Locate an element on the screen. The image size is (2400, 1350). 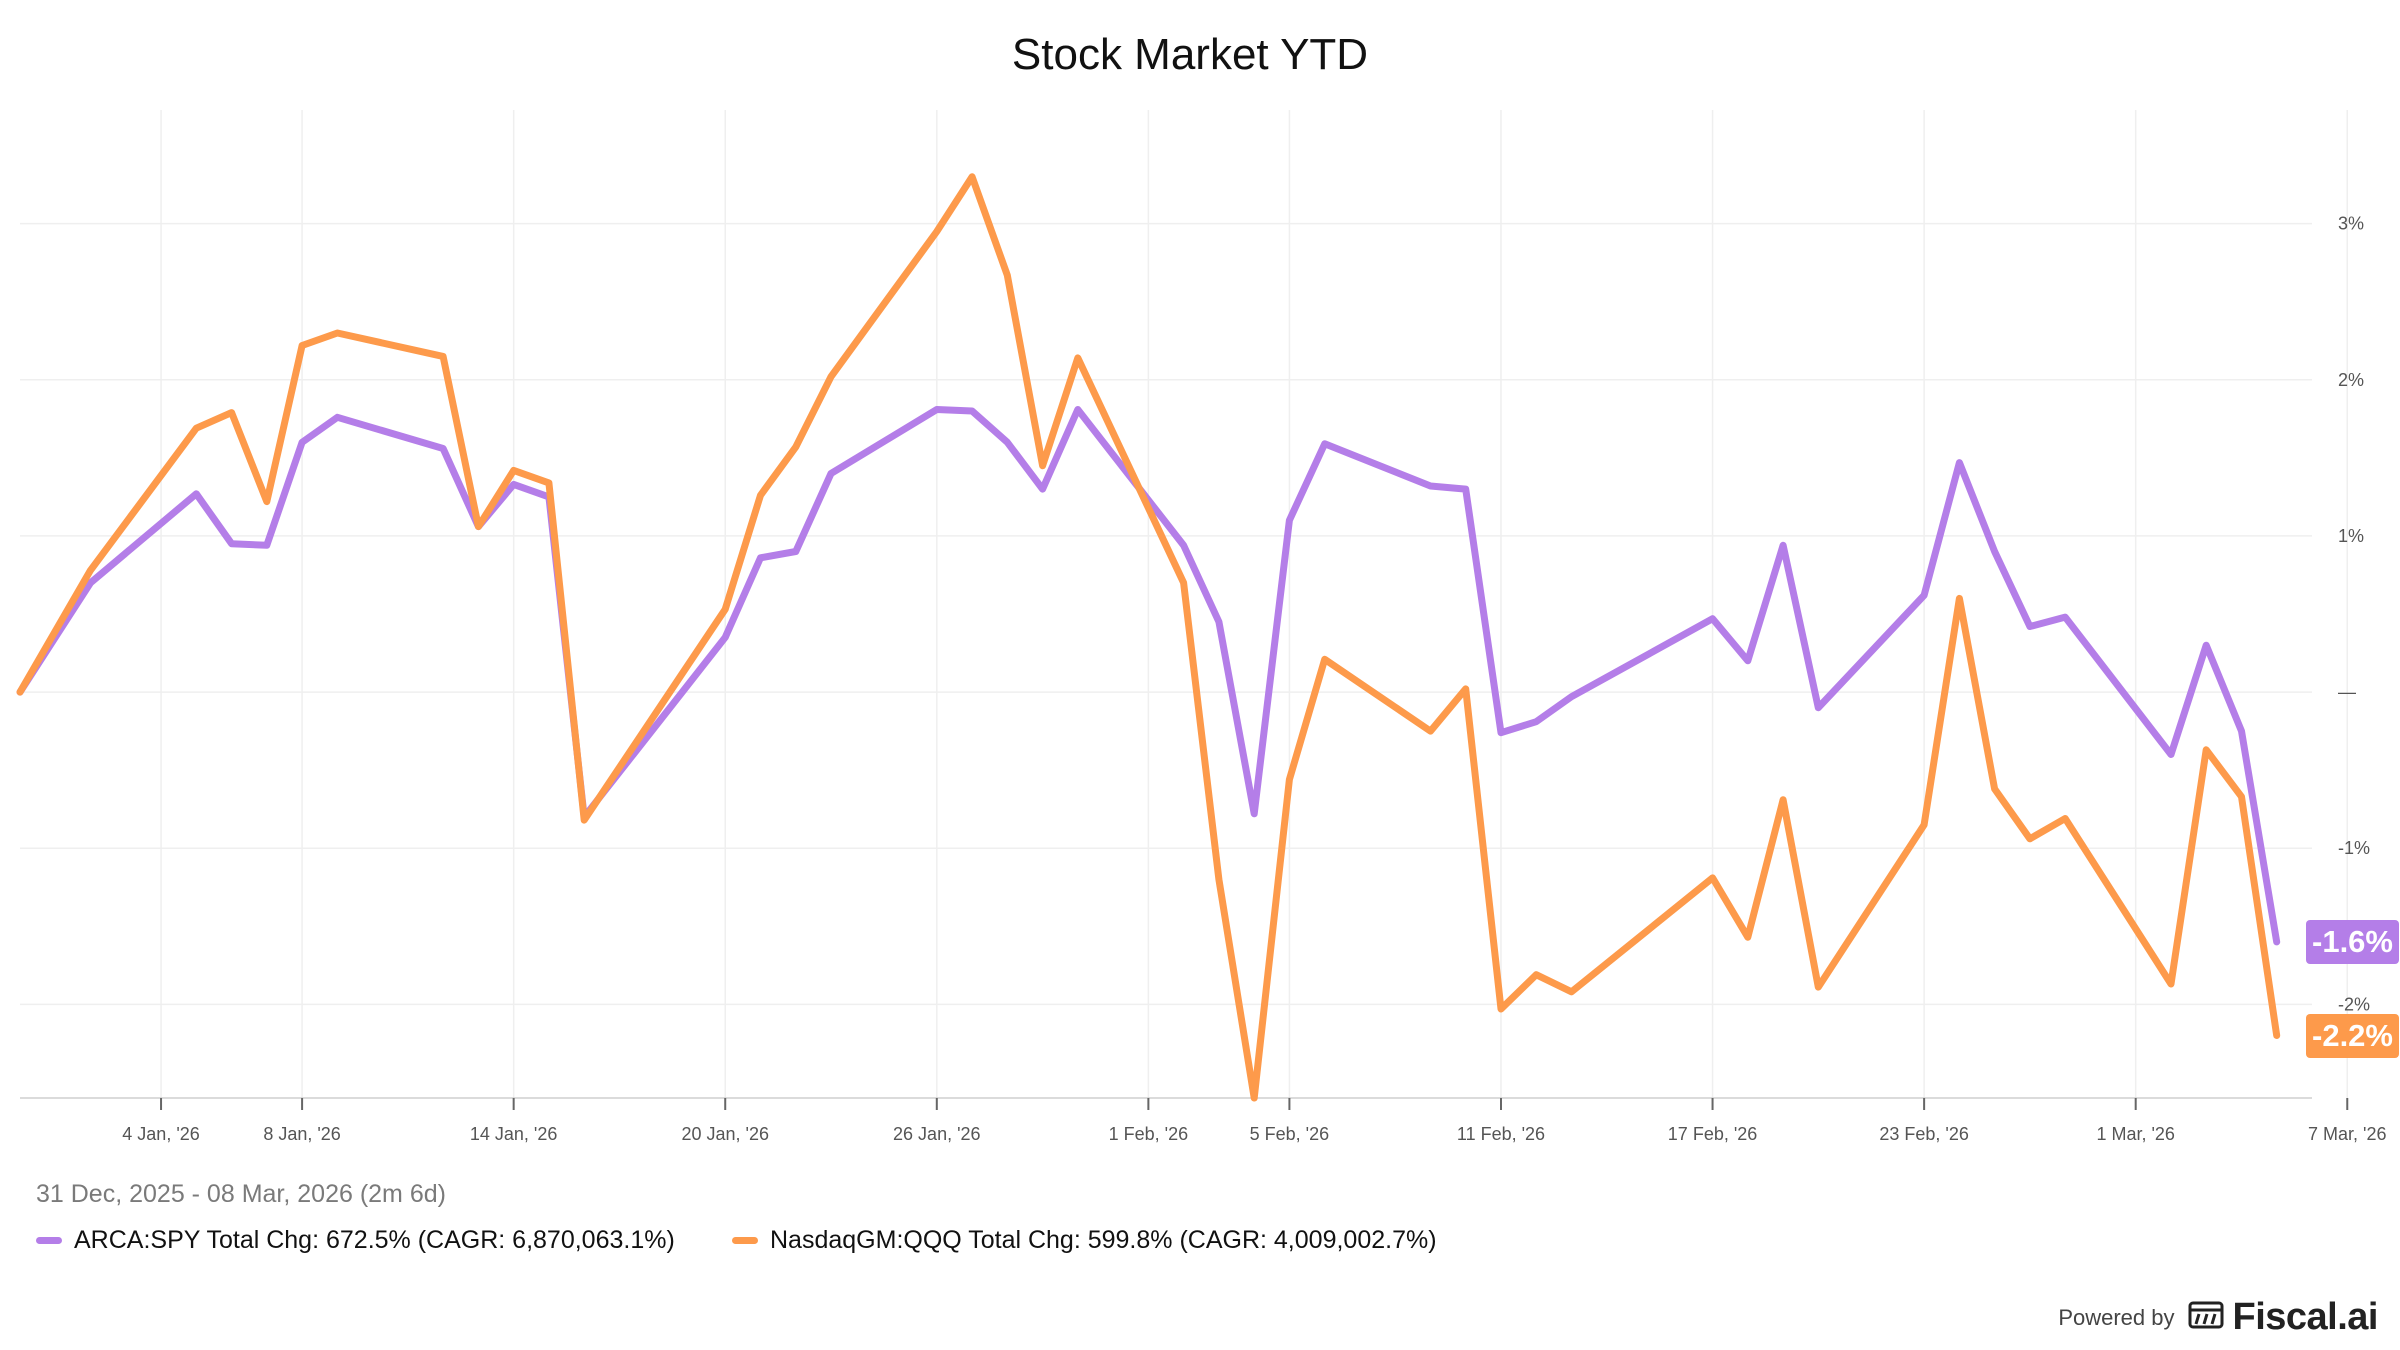
legend-swatch-spy is located at coordinates (49, 1240).